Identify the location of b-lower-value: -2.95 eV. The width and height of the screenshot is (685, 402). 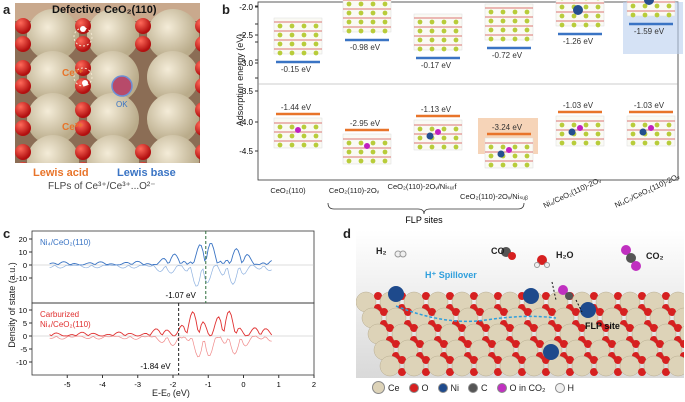
(365, 123).